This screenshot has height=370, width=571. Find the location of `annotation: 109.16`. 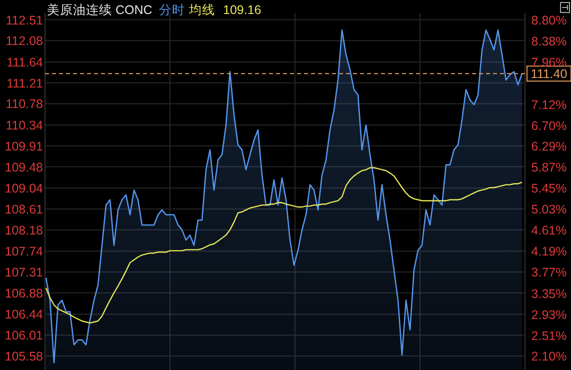

annotation: 109.16 is located at coordinates (242, 10).